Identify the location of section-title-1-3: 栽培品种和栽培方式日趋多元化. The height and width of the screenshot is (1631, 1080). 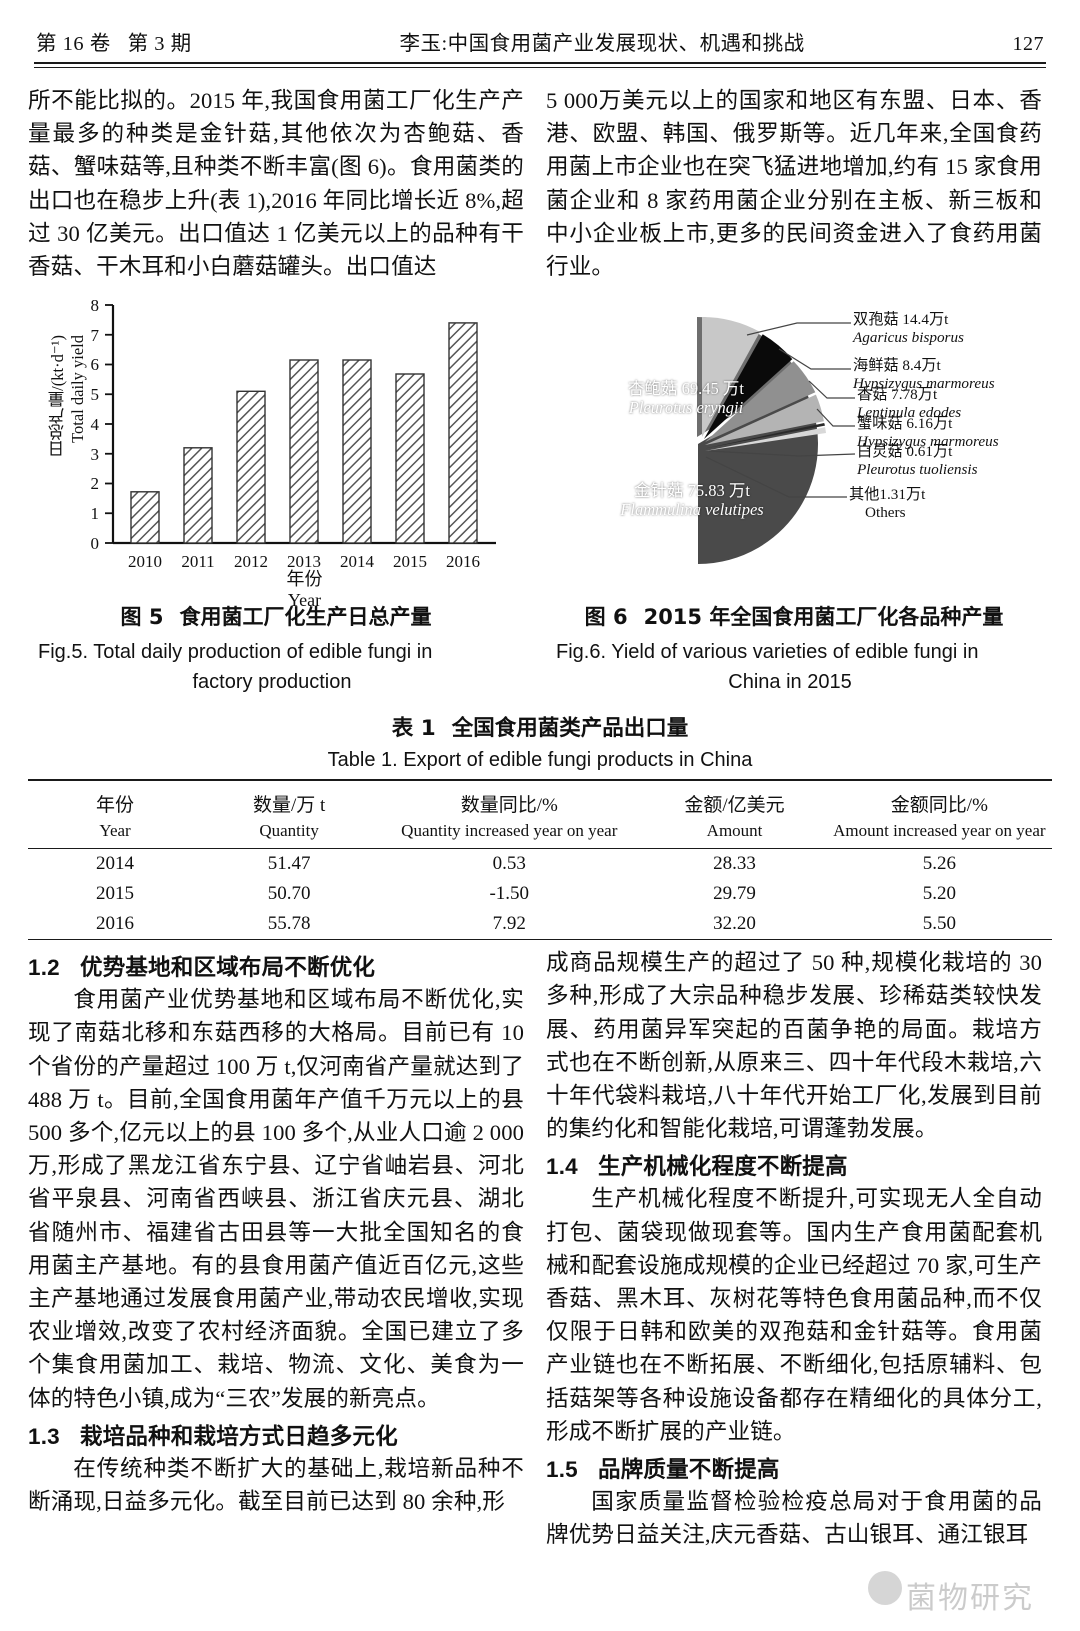
(239, 1436).